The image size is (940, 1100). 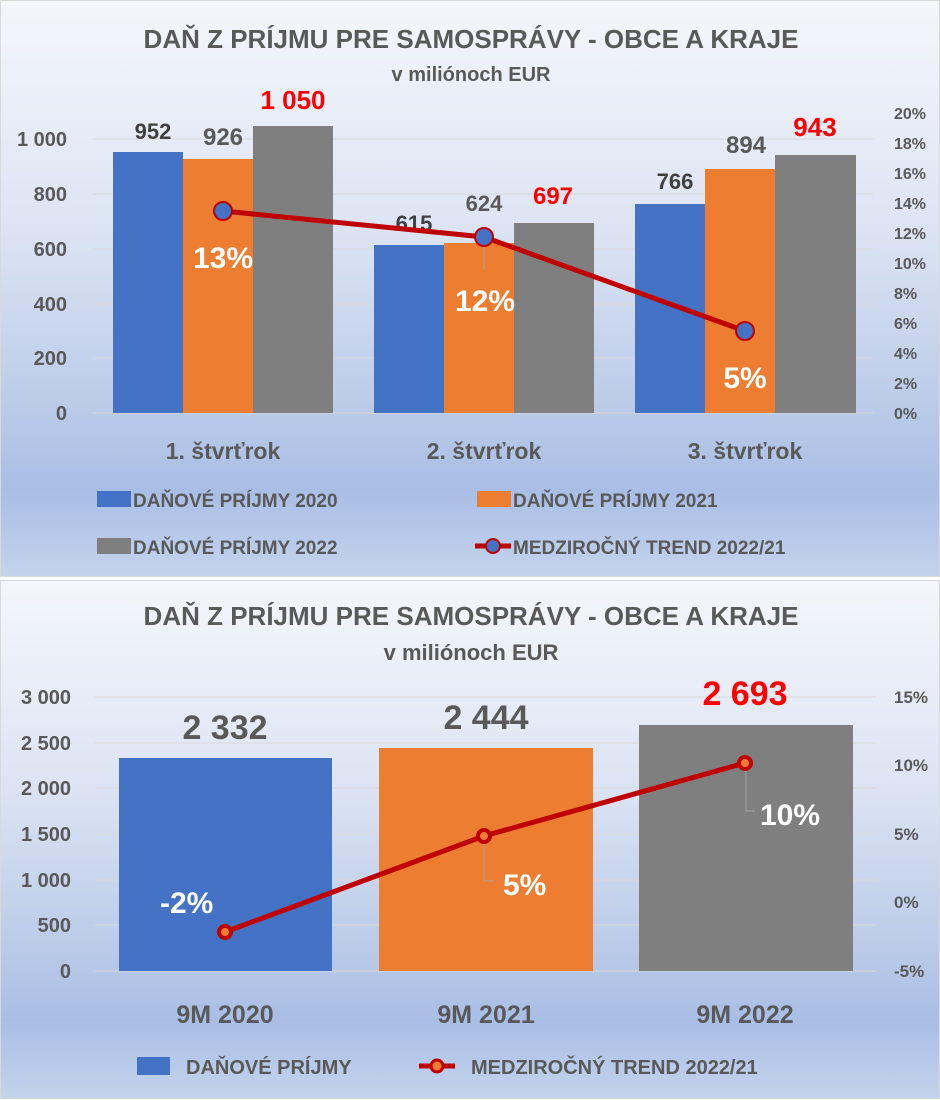 I want to click on y2-tick: 16%, so click(x=910, y=174).